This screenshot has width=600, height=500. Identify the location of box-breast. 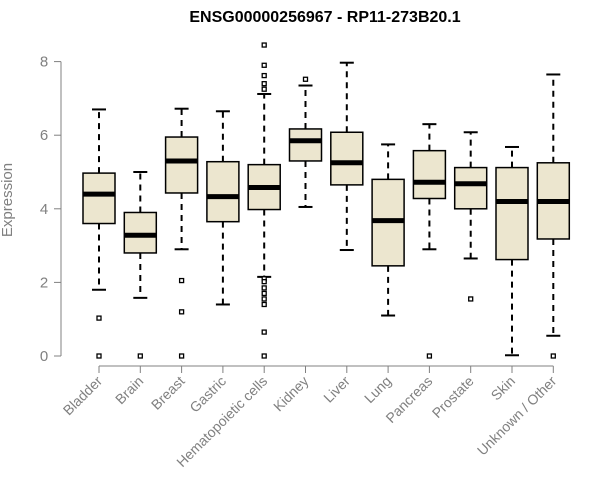
(181, 233).